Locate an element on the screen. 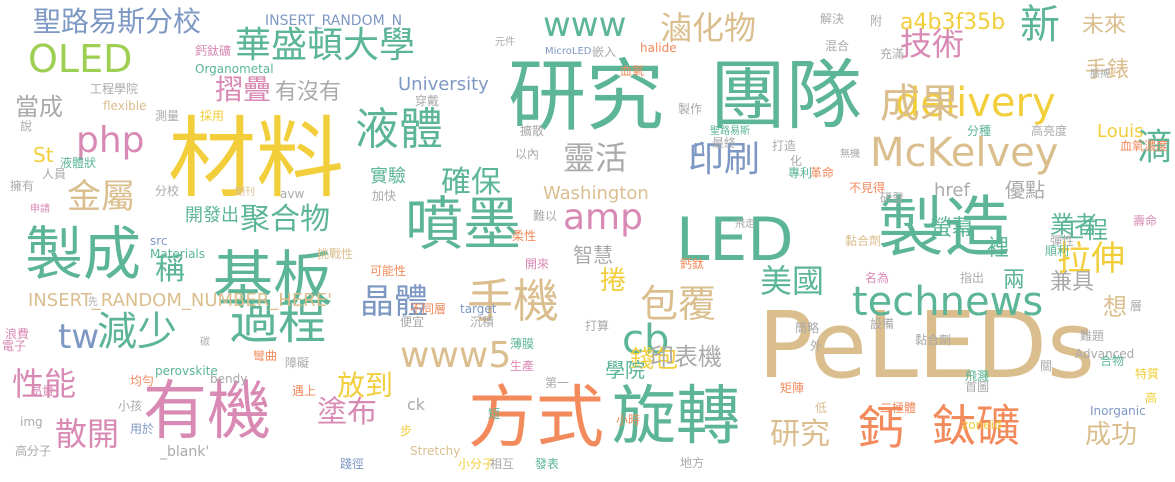 This screenshot has height=482, width=1175. cloud-word: 解決 is located at coordinates (832, 19).